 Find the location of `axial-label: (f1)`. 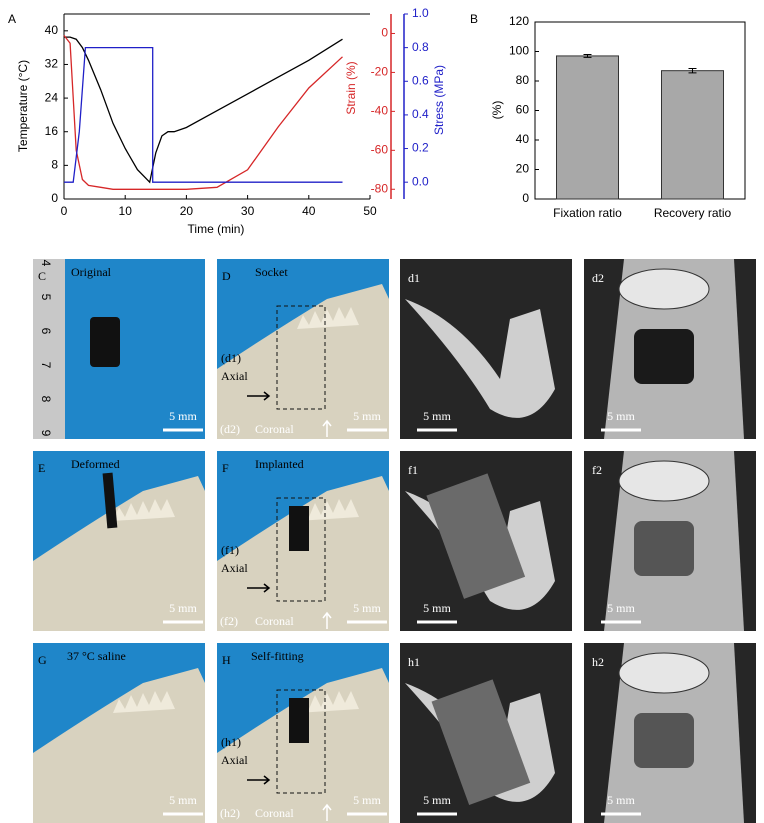

axial-label: (f1) is located at coordinates (230, 550).